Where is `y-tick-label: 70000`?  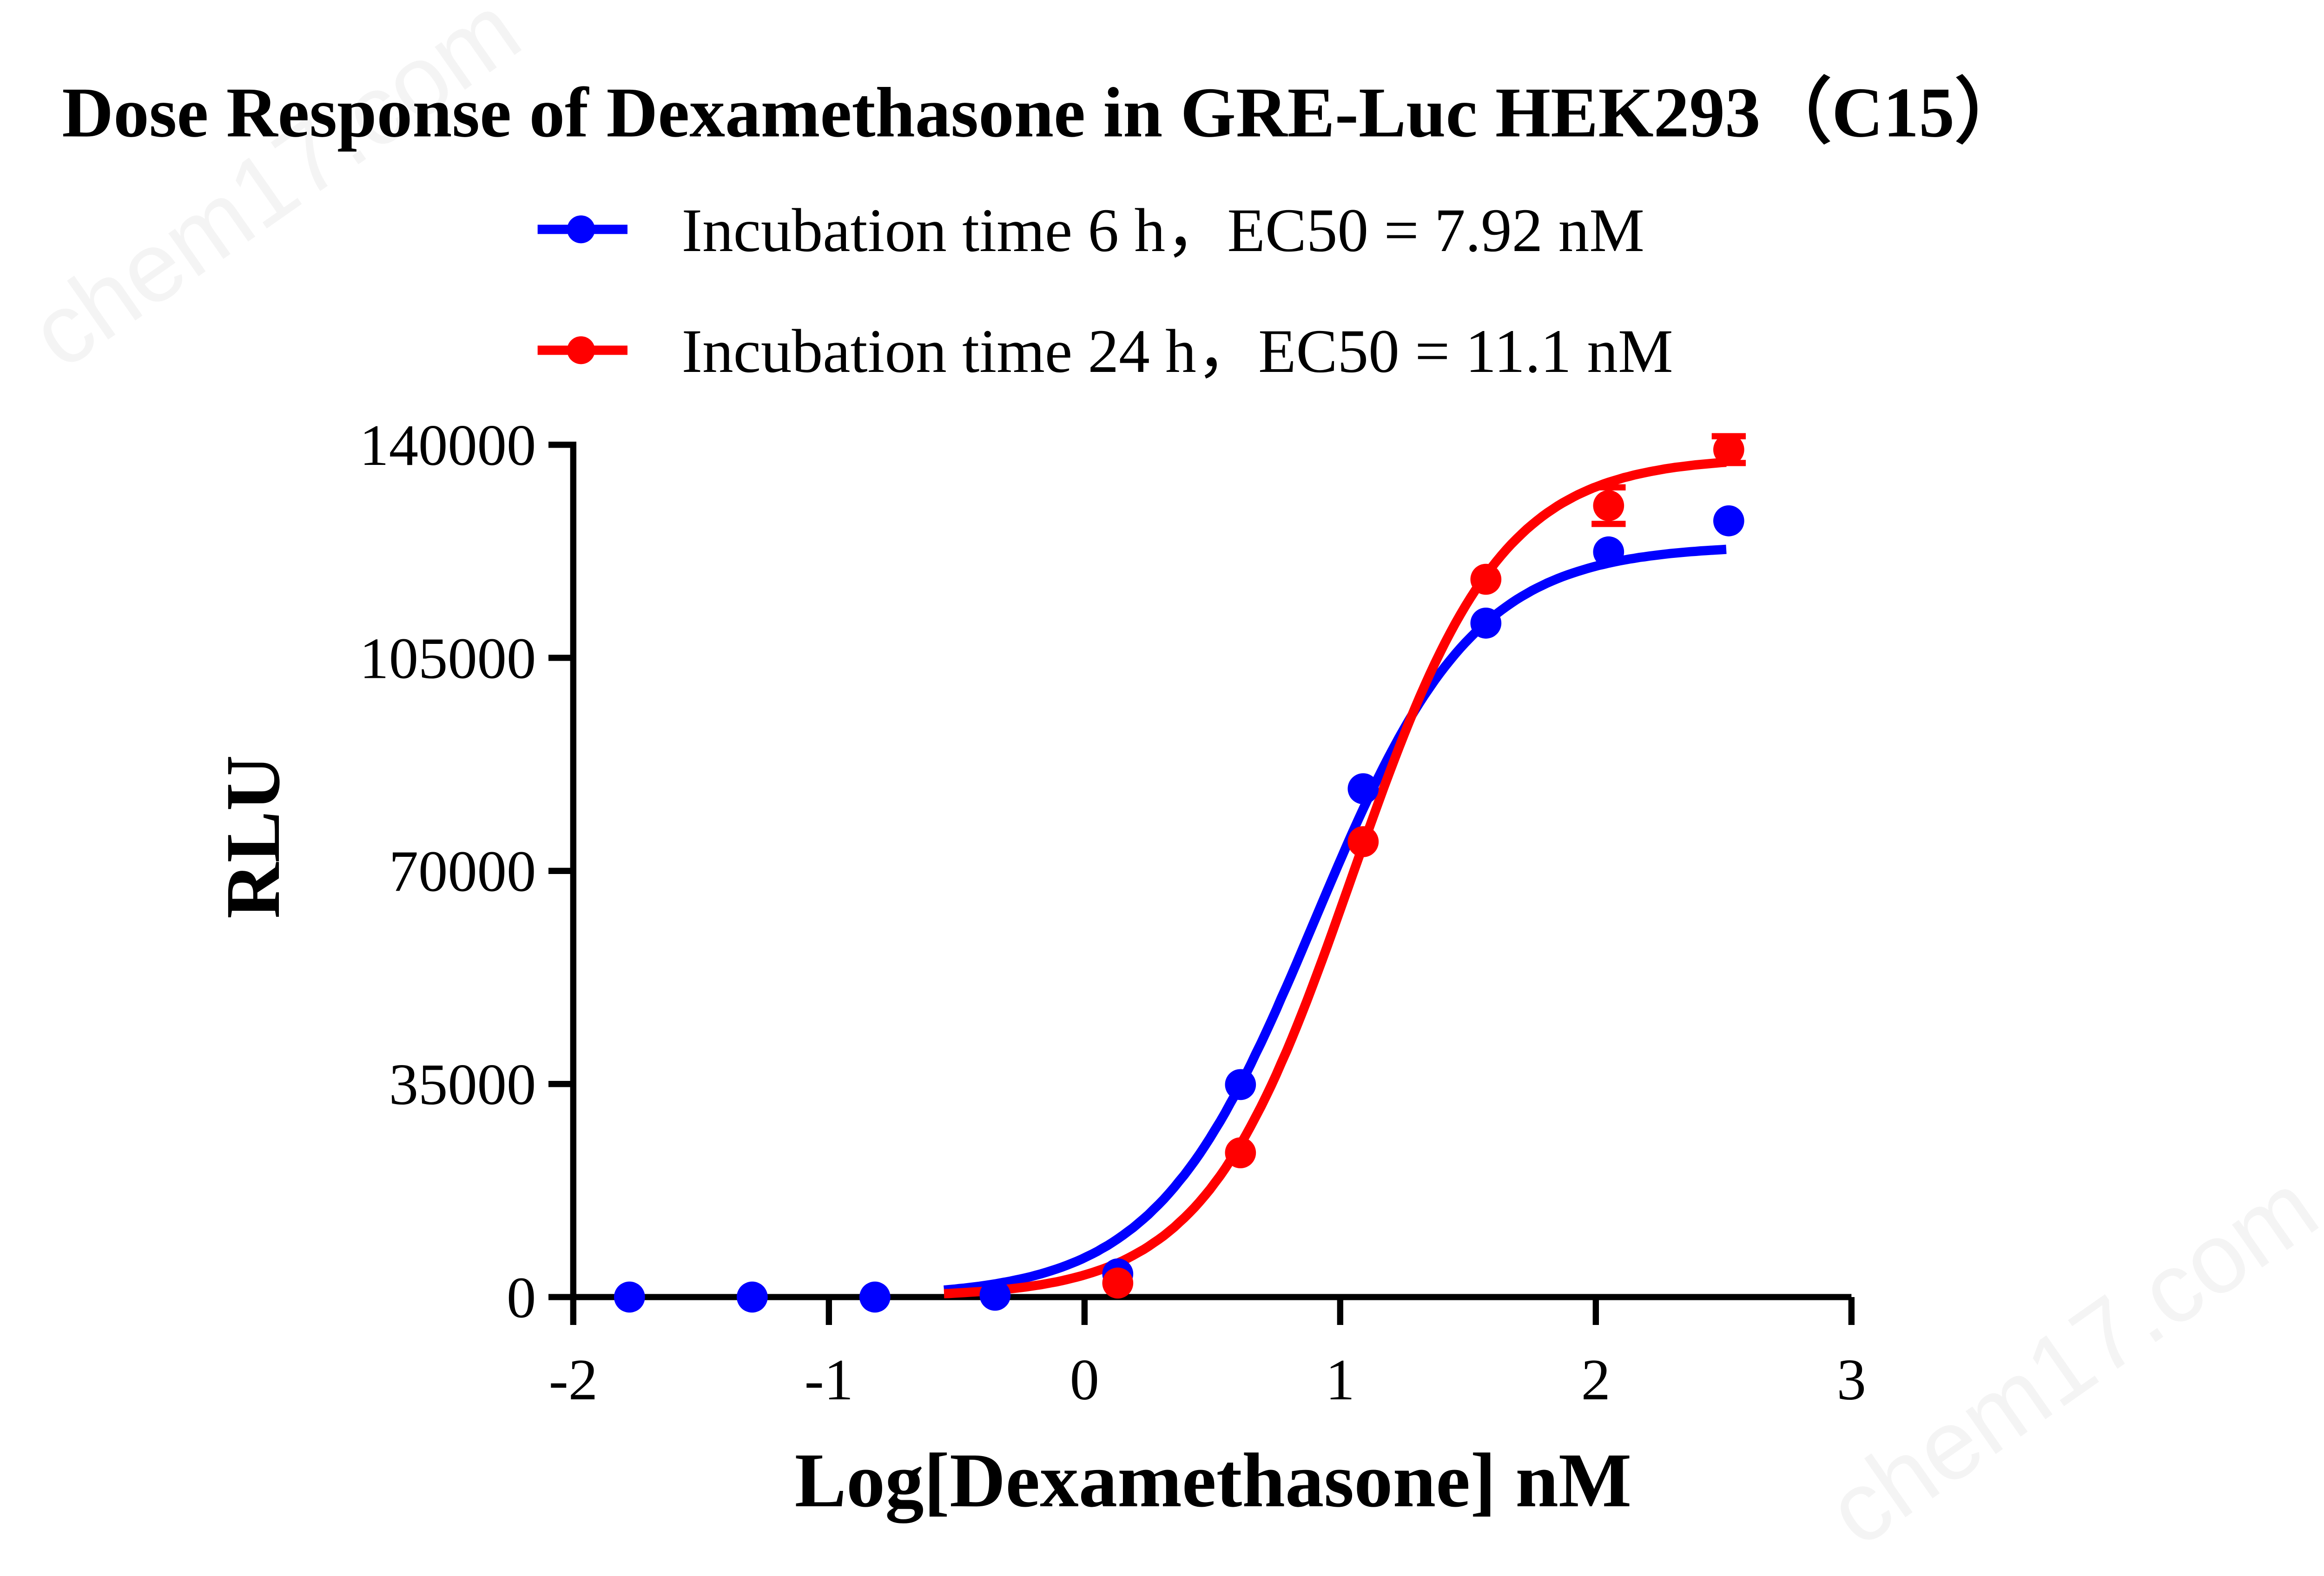
y-tick-label: 70000 is located at coordinates (462, 872).